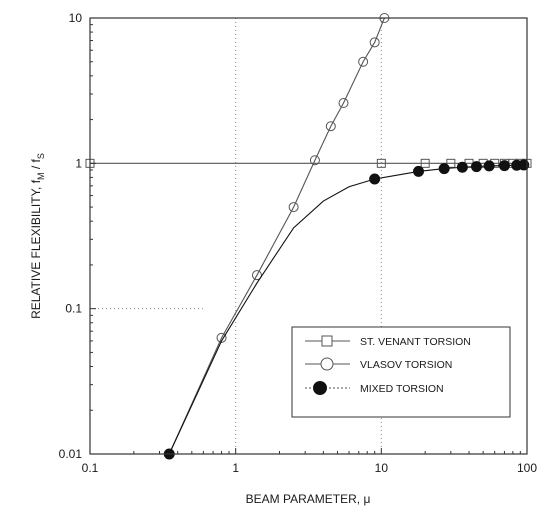 This screenshot has height=513, width=547. I want to click on y-tick-label: 0.01, so click(71, 454).